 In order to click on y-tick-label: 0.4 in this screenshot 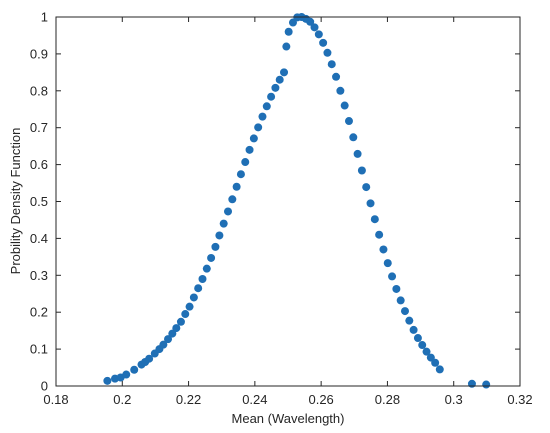, I will do `click(39, 238)`.